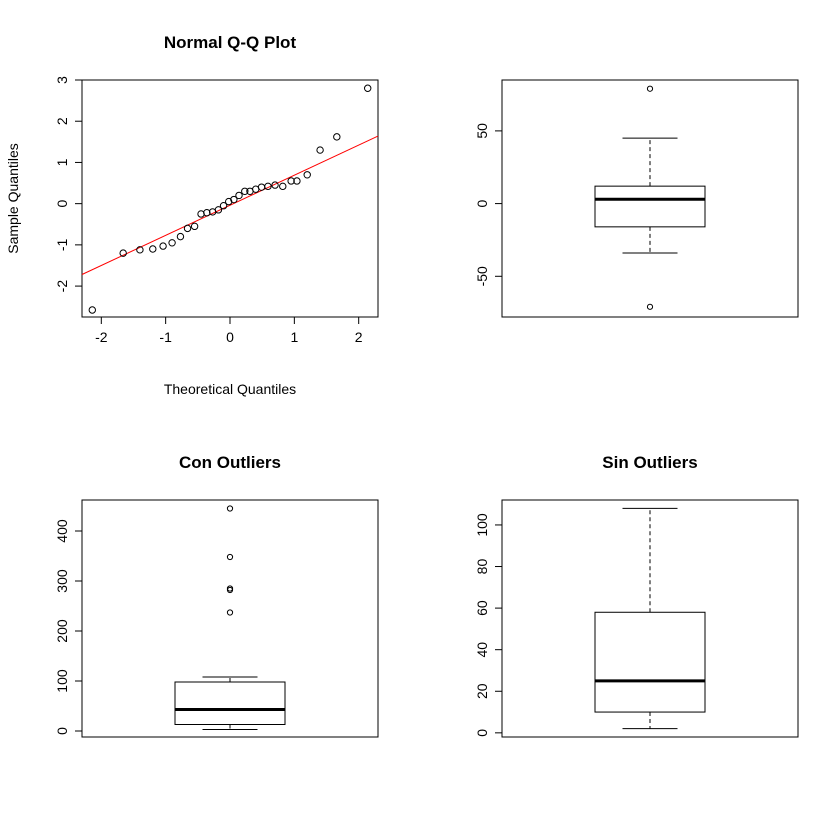 The image size is (840, 840). I want to click on y-tick-label: -50, so click(482, 276).